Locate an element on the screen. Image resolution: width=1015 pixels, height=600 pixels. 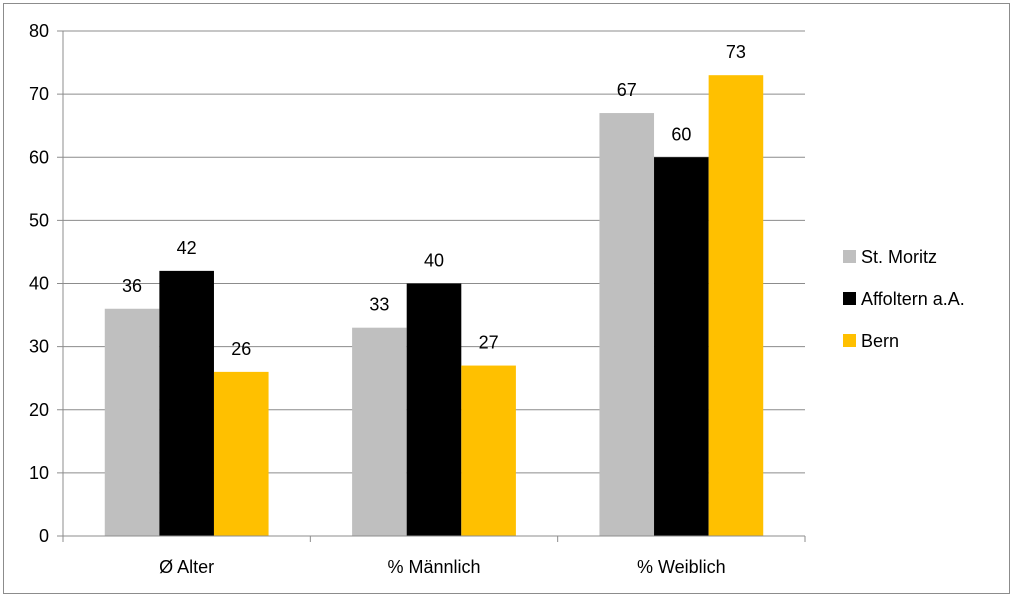
legend-label: Affoltern a.A. is located at coordinates (913, 299).